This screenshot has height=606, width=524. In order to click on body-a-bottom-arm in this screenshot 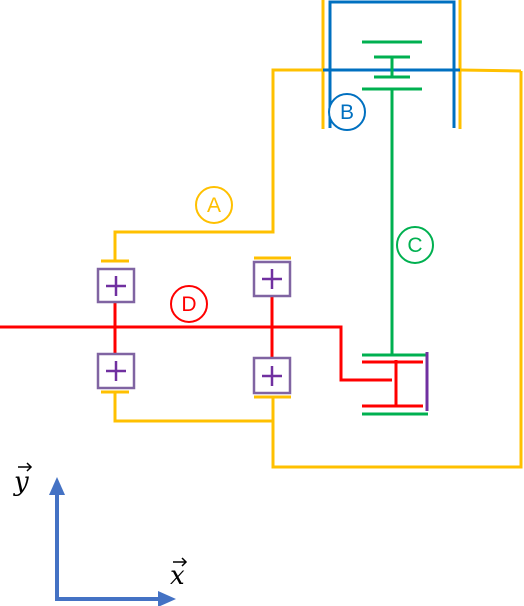, I will do `click(193, 407)`.